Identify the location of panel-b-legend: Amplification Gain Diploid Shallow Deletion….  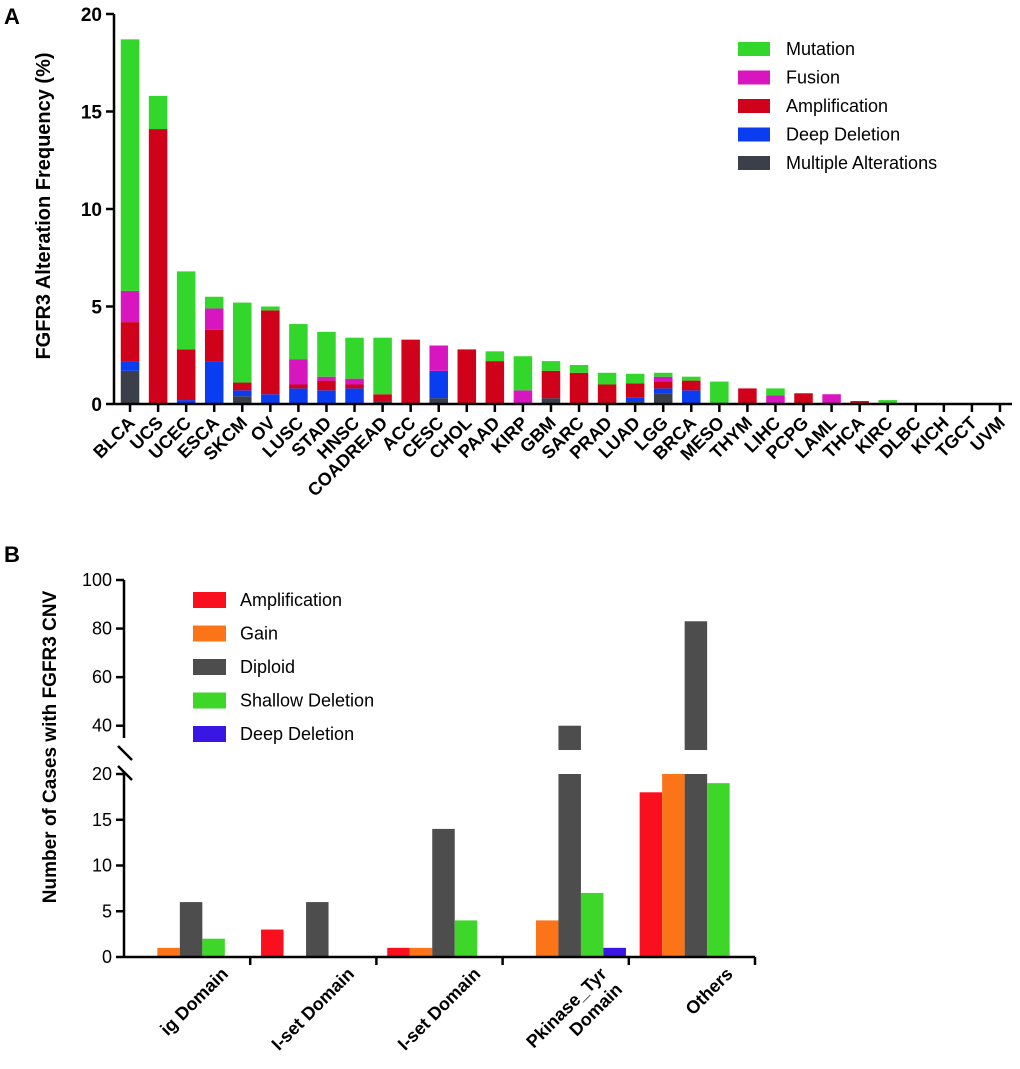
(283, 667).